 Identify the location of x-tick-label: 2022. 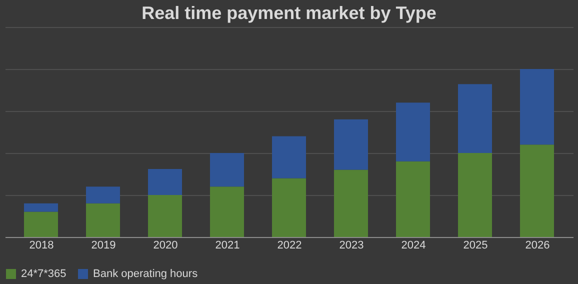
(289, 246).